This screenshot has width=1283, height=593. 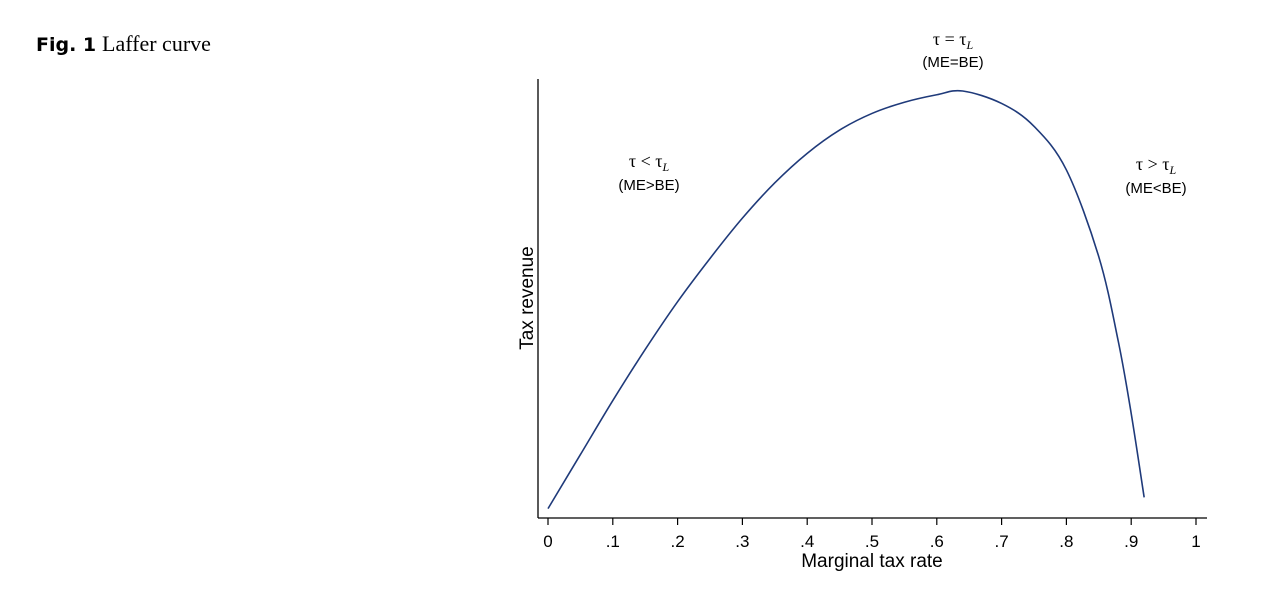 I want to click on annotation-left-note: (ME>BE), so click(x=648, y=185).